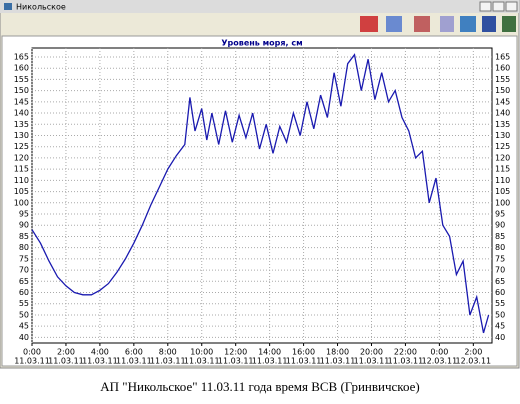  What do you see at coordinates (502, 157) in the screenshot?
I see `y2-tick-label: 120` at bounding box center [502, 157].